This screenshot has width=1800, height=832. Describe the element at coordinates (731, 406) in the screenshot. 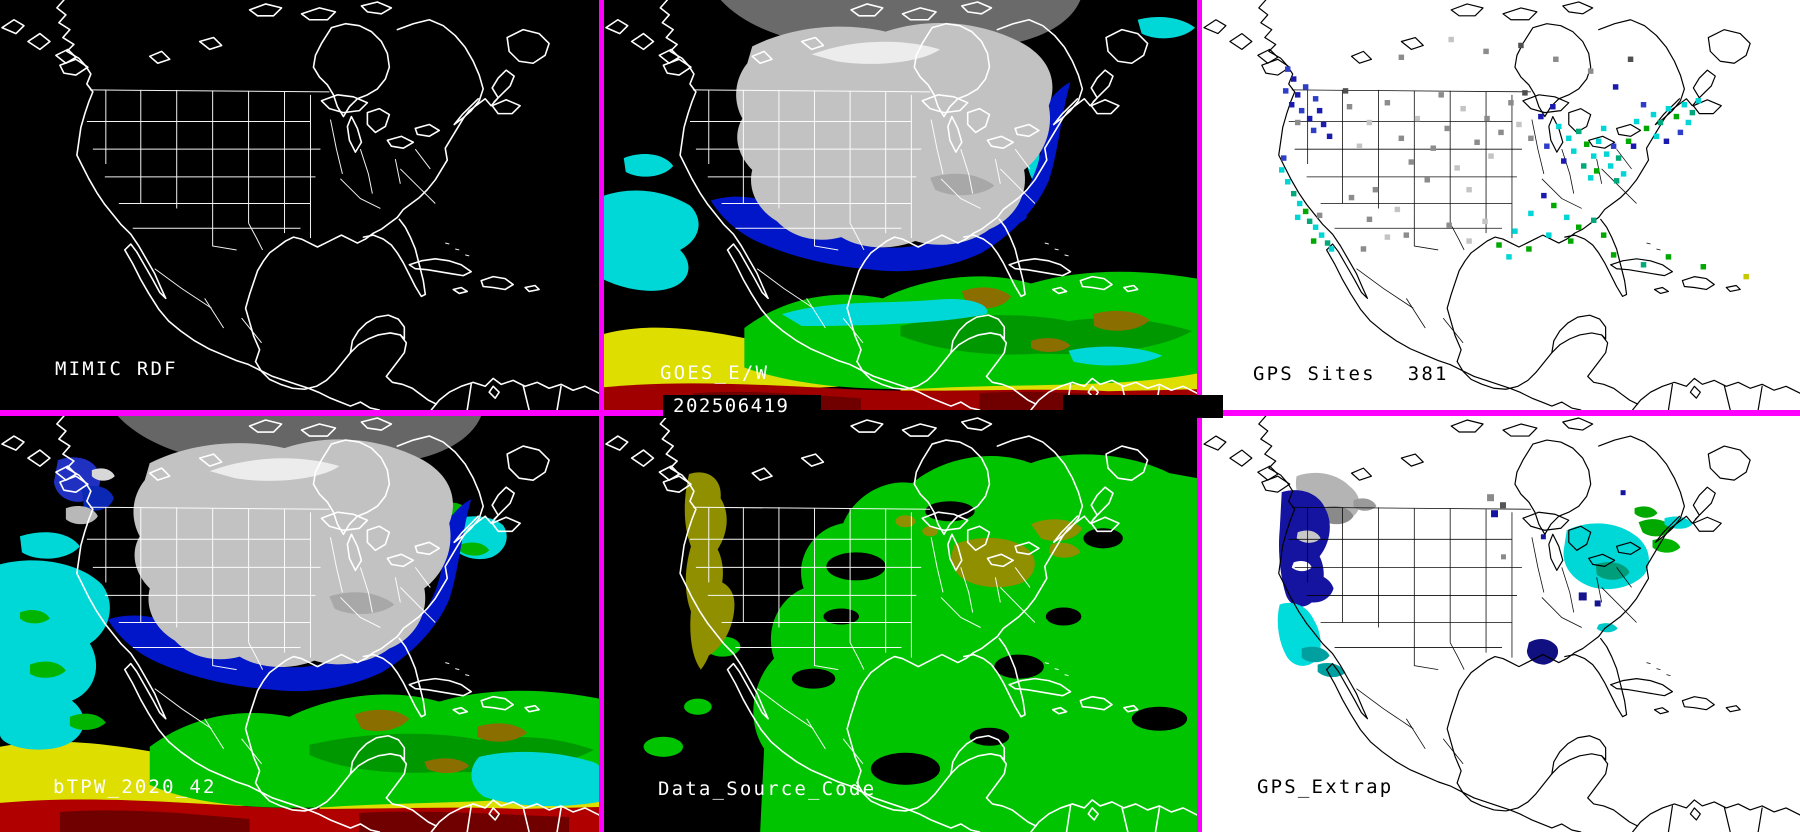

I see `timestamp-value: 202506419` at that location.